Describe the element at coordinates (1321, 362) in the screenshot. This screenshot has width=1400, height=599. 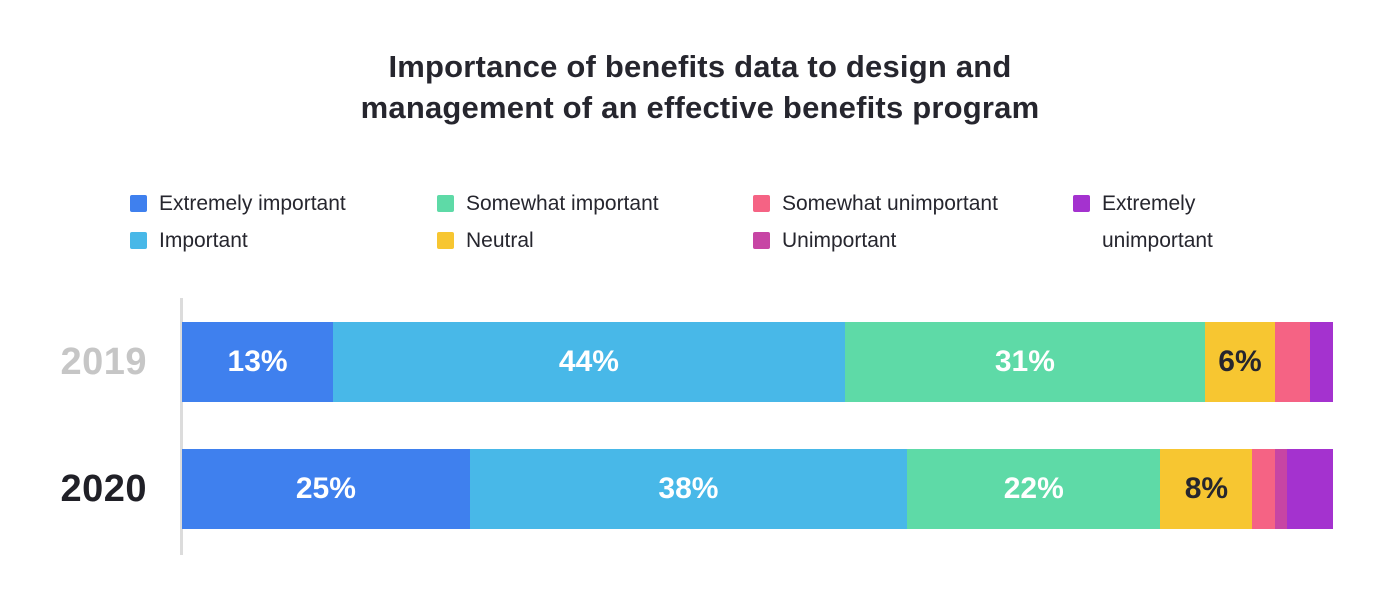
I see `bar-segment-2019-extremely-unimportant` at that location.